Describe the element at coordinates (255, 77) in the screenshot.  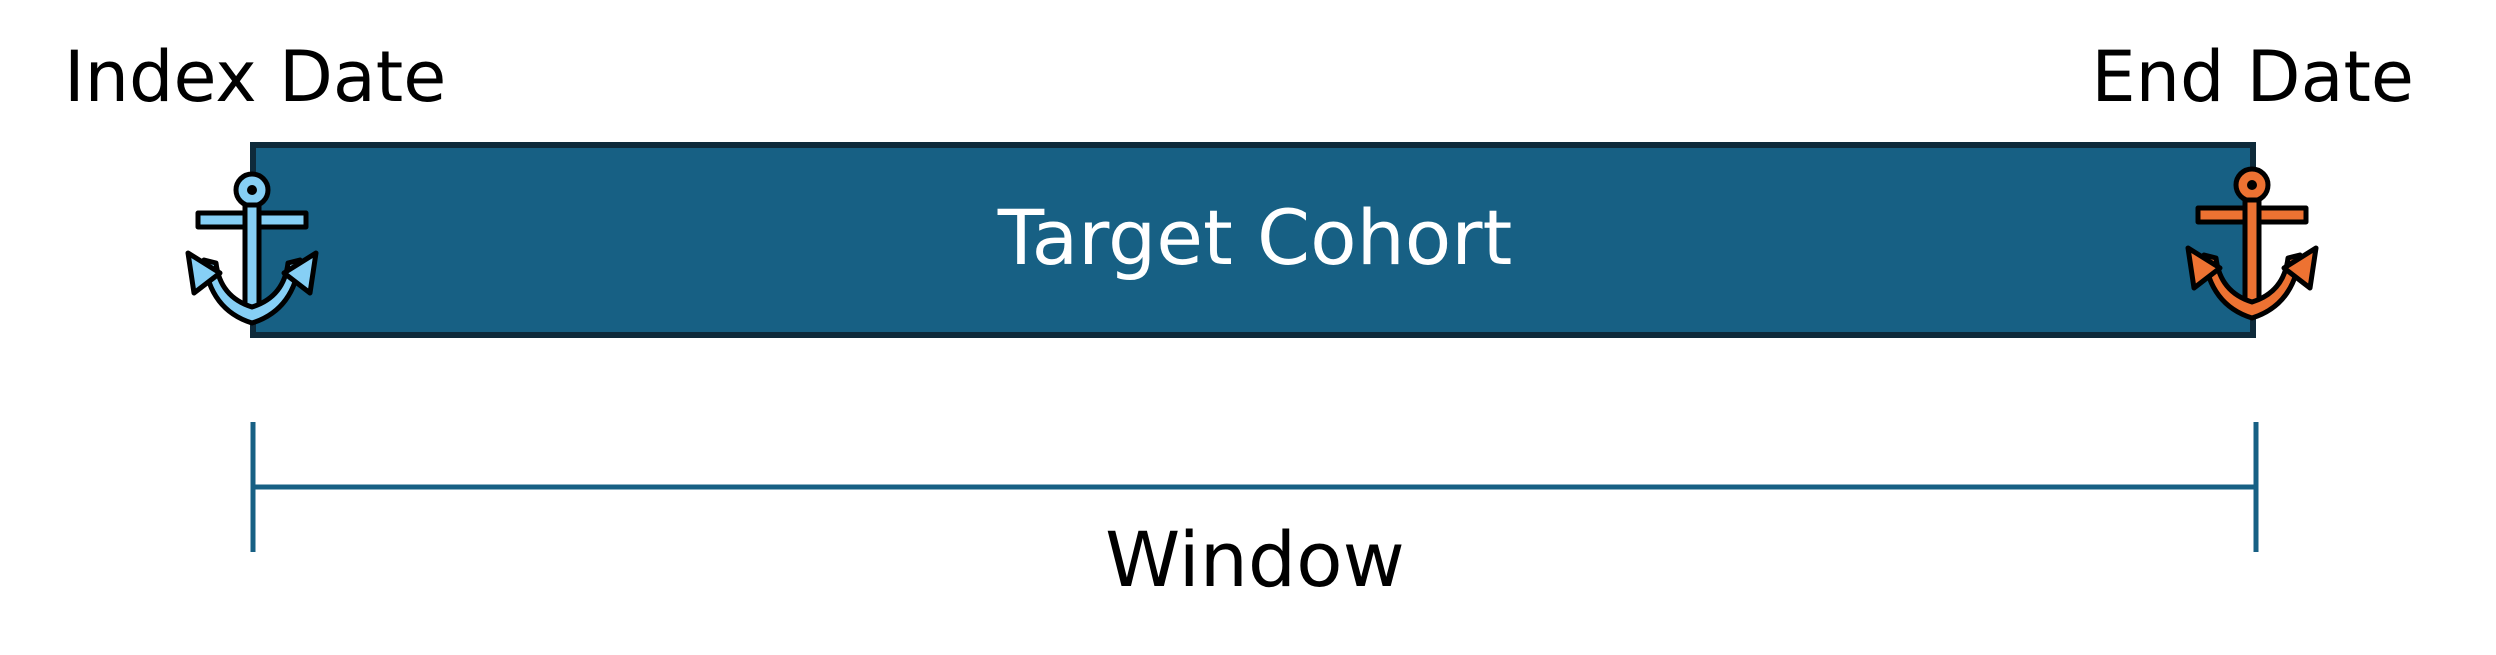
I see `index-date-label: Index Date` at that location.